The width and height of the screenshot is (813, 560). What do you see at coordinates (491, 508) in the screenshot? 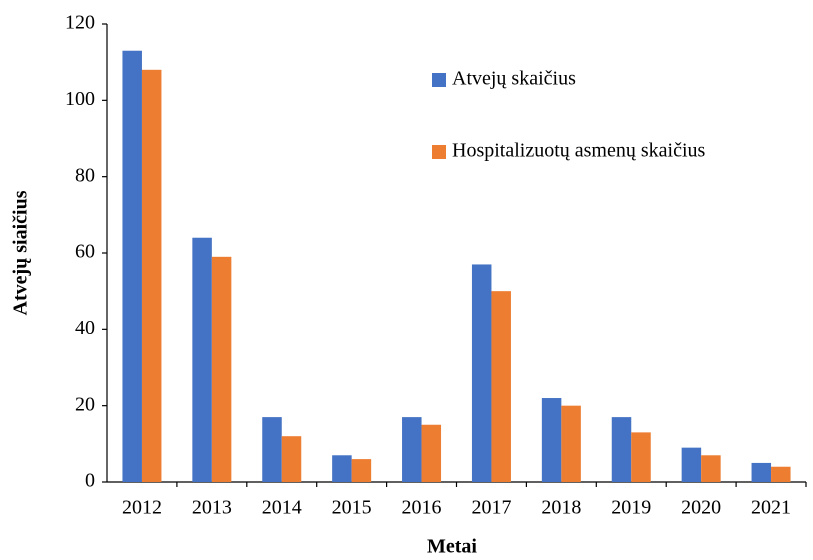
I see `x-tick-label: 2017` at bounding box center [491, 508].